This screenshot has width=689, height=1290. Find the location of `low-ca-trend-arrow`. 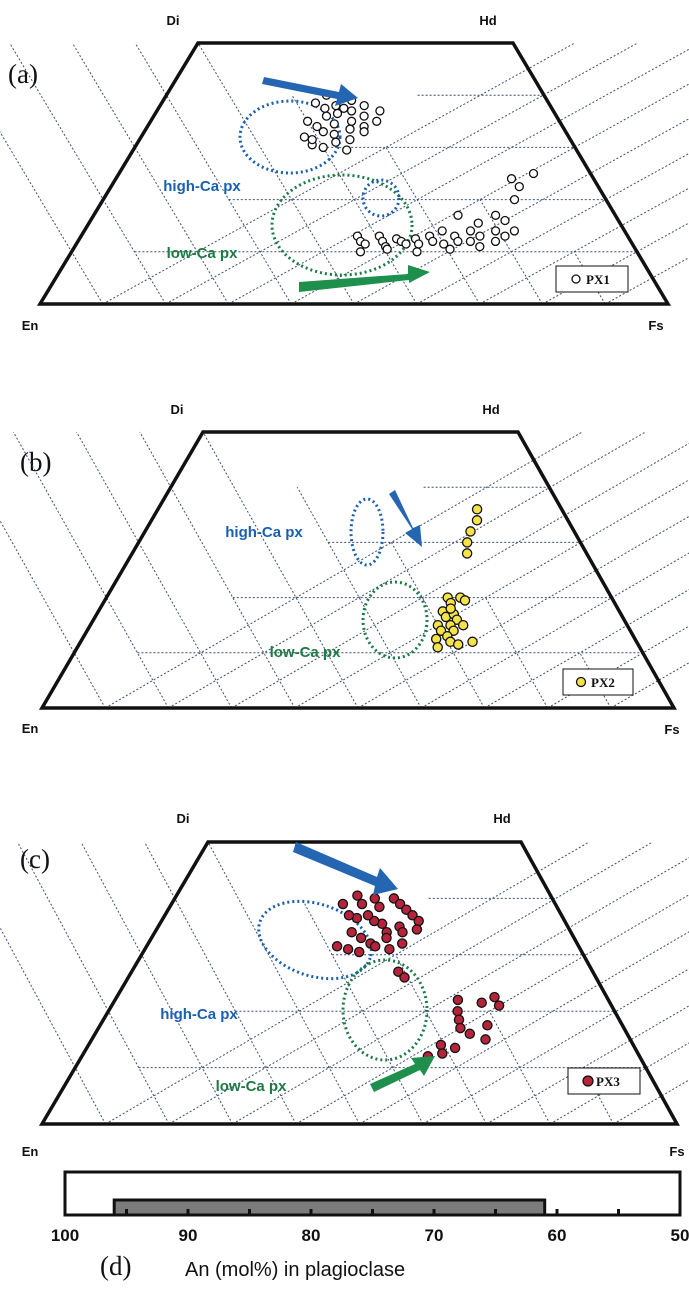

low-ca-trend-arrow is located at coordinates (402, 1074).